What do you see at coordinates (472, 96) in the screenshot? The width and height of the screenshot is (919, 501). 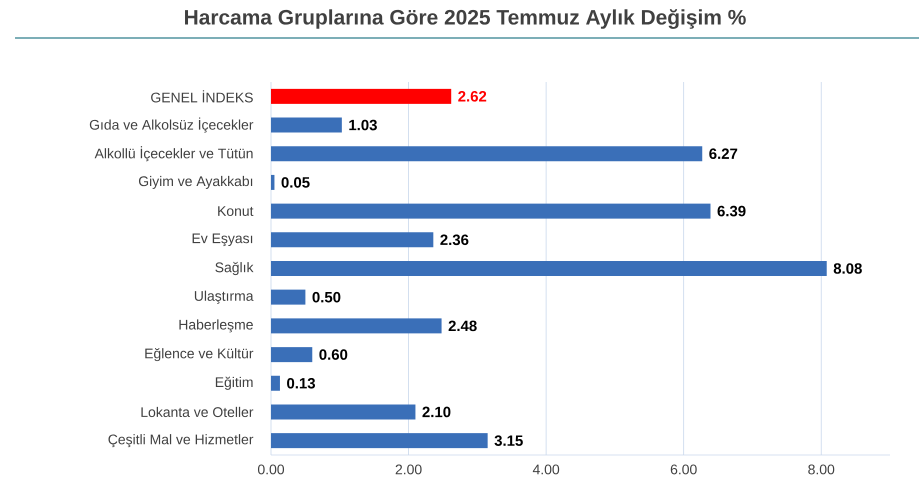 I see `data-label: 2.62` at bounding box center [472, 96].